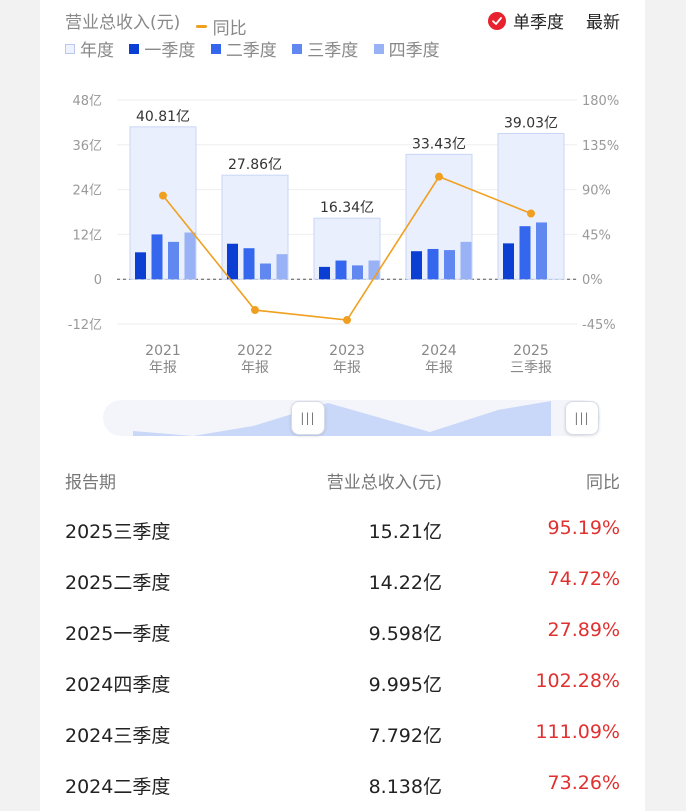  What do you see at coordinates (583, 783) in the screenshot?
I see `row-yoy: 73.26%` at bounding box center [583, 783].